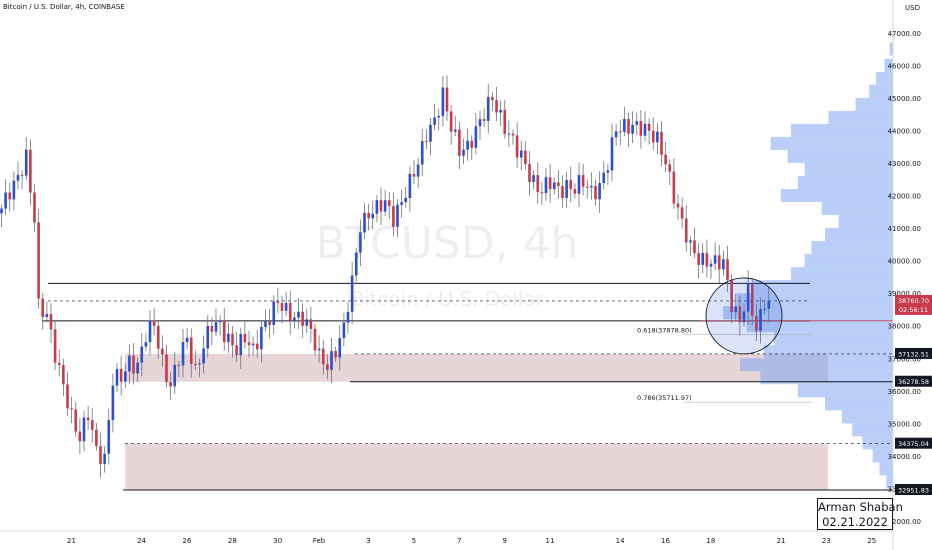 The image size is (932, 550). What do you see at coordinates (913, 354) in the screenshot?
I see `price-tag-label: 37132.51` at bounding box center [913, 354].